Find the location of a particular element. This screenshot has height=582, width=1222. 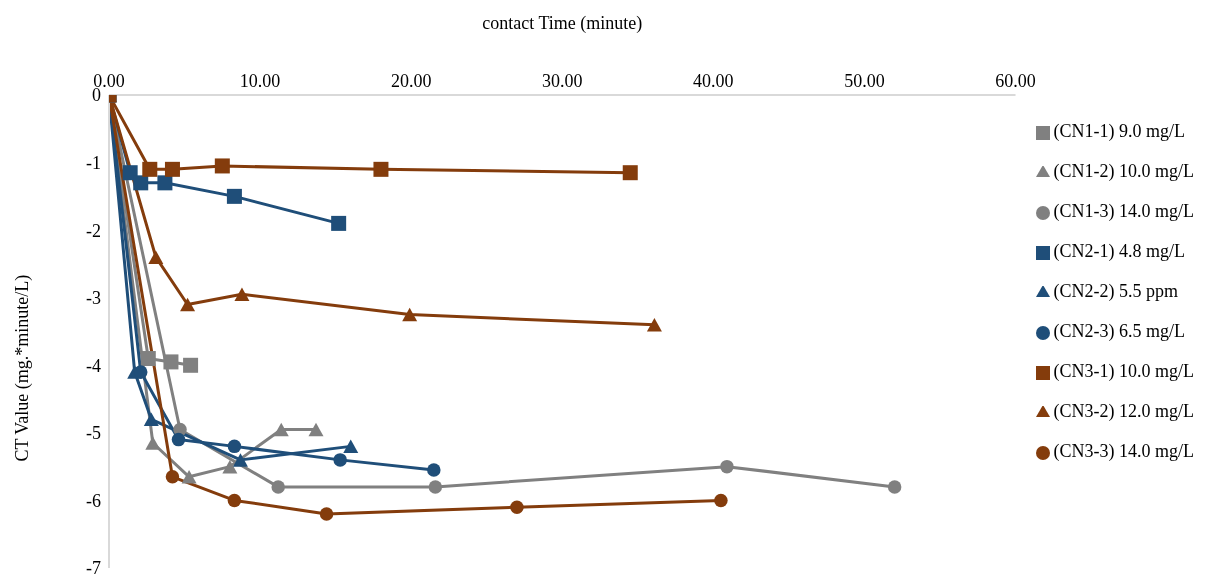

x-tick-label: 20.00 is located at coordinates (411, 81).